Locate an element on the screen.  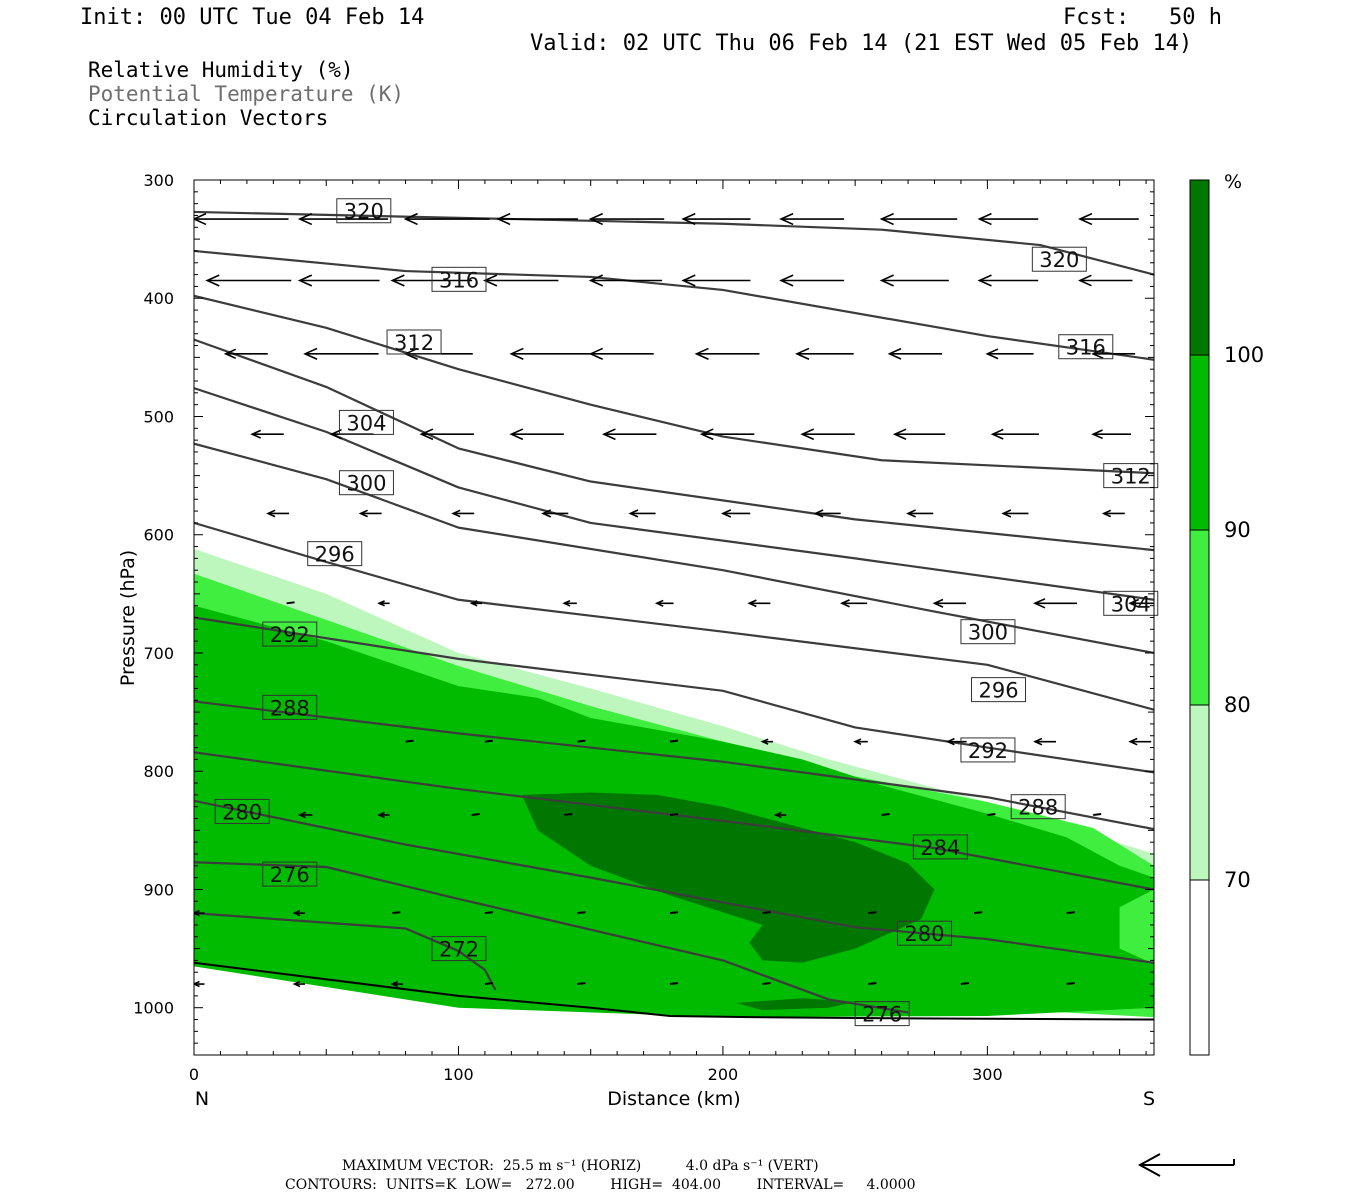
svg-text: 292 is located at coordinates (988, 751).